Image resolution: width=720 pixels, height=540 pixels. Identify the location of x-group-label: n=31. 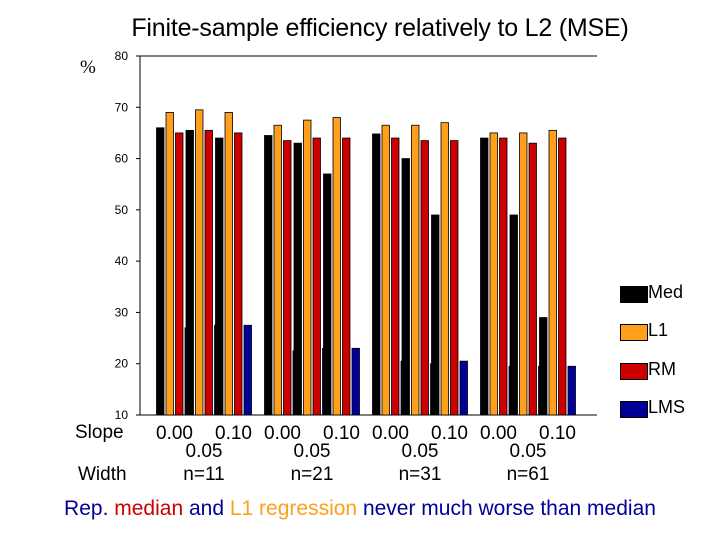
(420, 474).